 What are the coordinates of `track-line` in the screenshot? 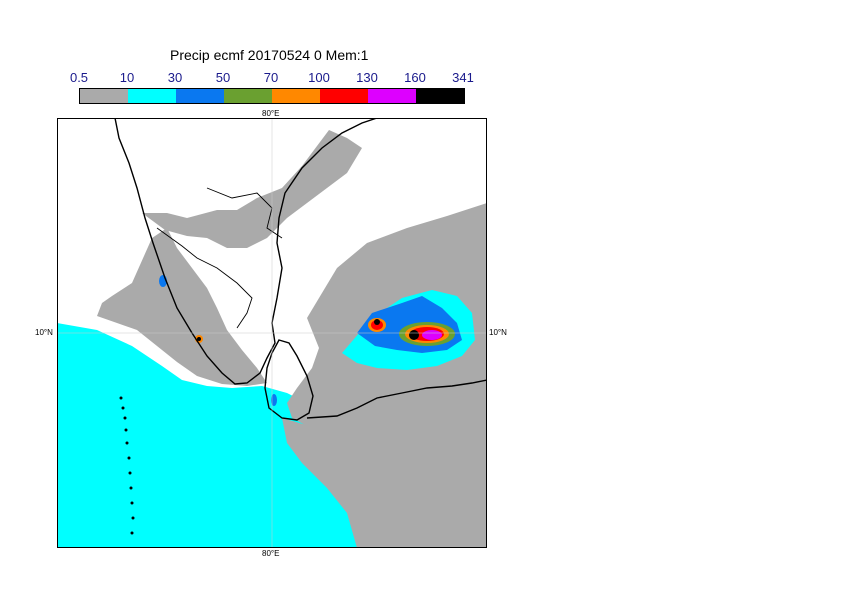 It's located at (396, 399).